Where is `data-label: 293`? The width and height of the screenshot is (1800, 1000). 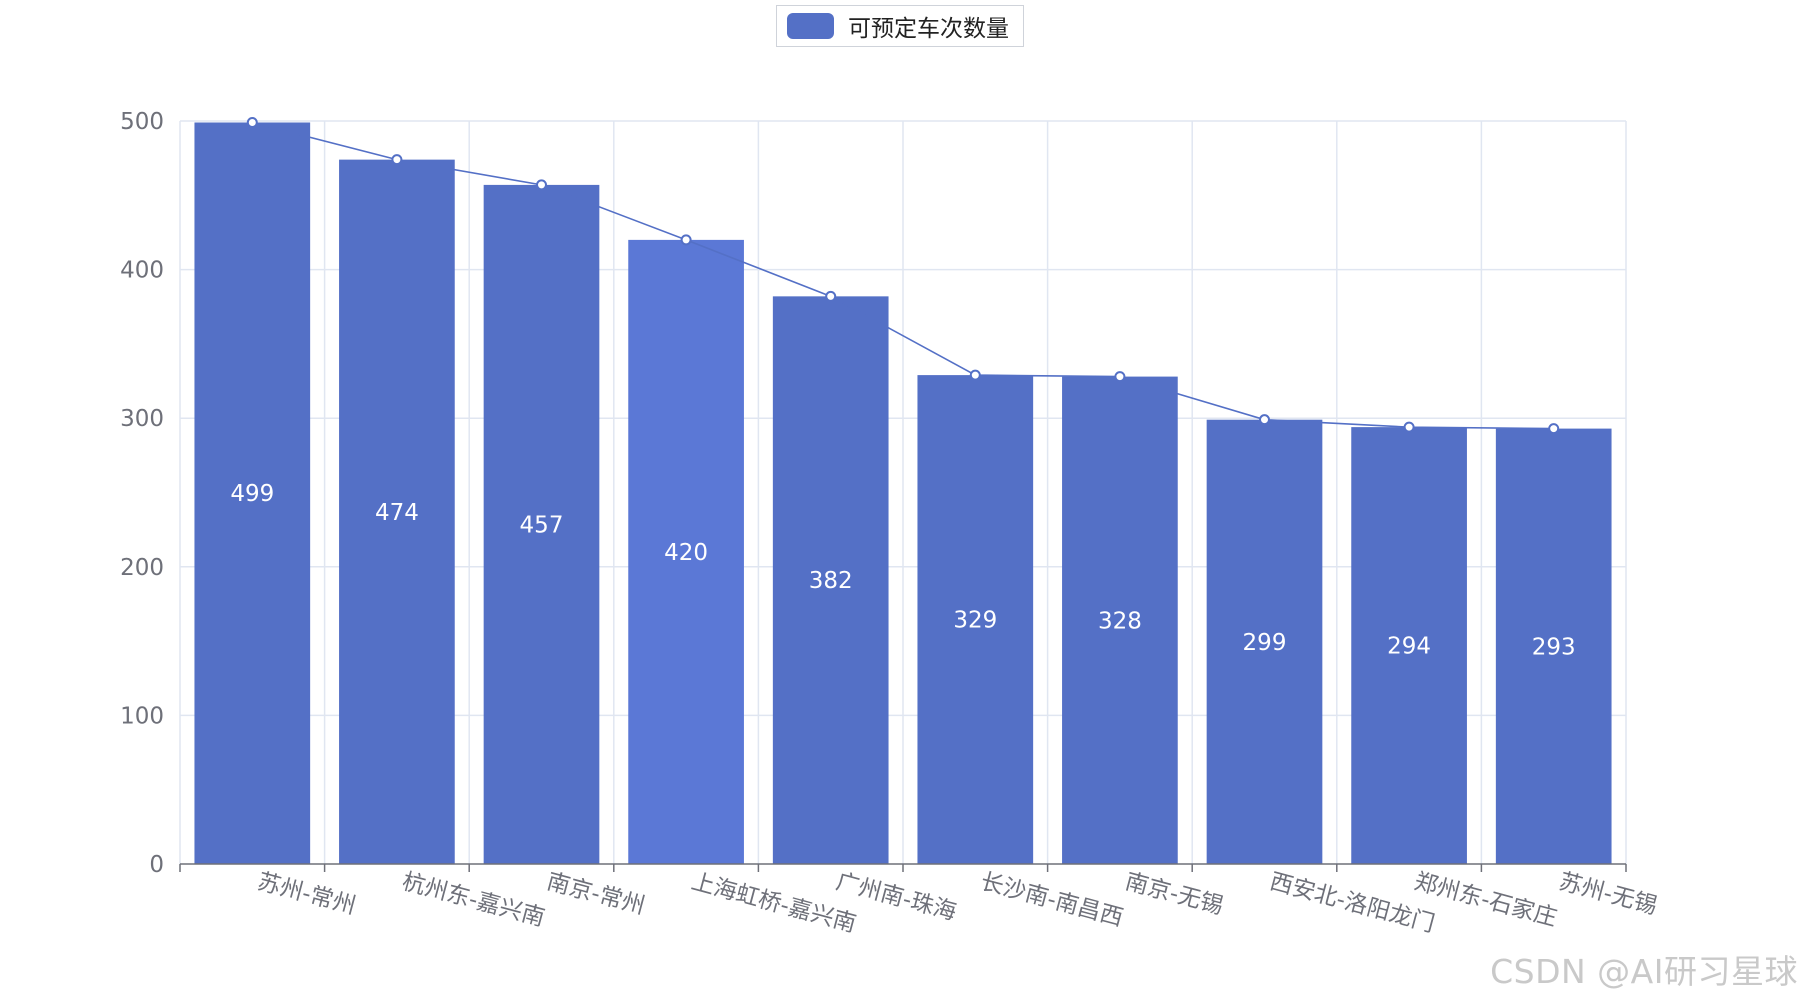
data-label: 293 is located at coordinates (1554, 647).